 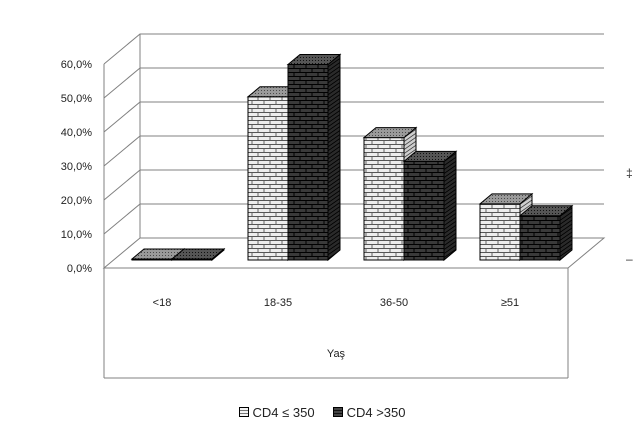 I want to click on y-tick-label: 10,0%, so click(x=76, y=235).